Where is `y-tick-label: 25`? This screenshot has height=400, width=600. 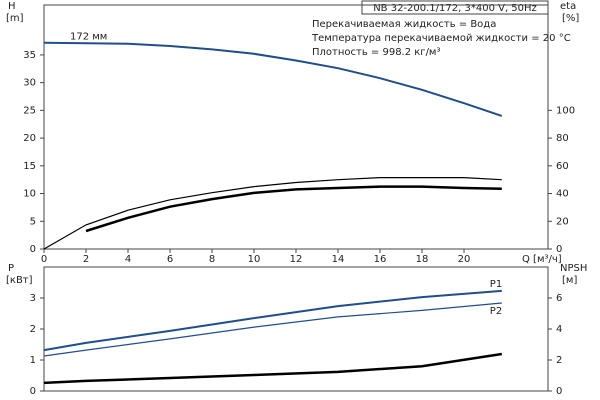
y-tick-label: 25 is located at coordinates (29, 110).